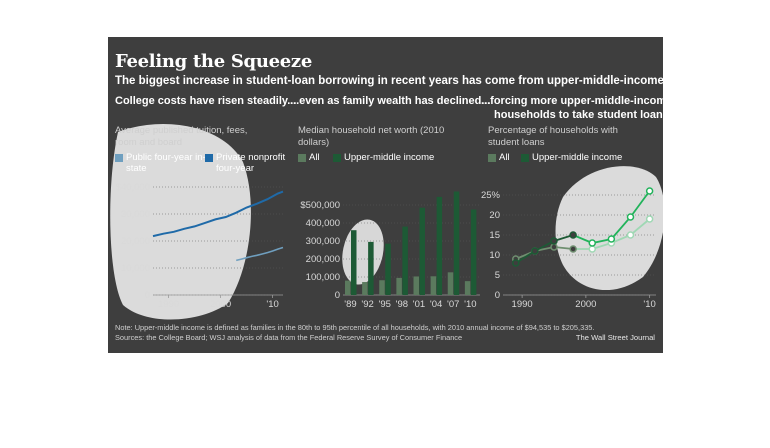 The width and height of the screenshot is (770, 448). Describe the element at coordinates (213, 61) in the screenshot. I see `page-title: Feeling the Squeeze` at that location.